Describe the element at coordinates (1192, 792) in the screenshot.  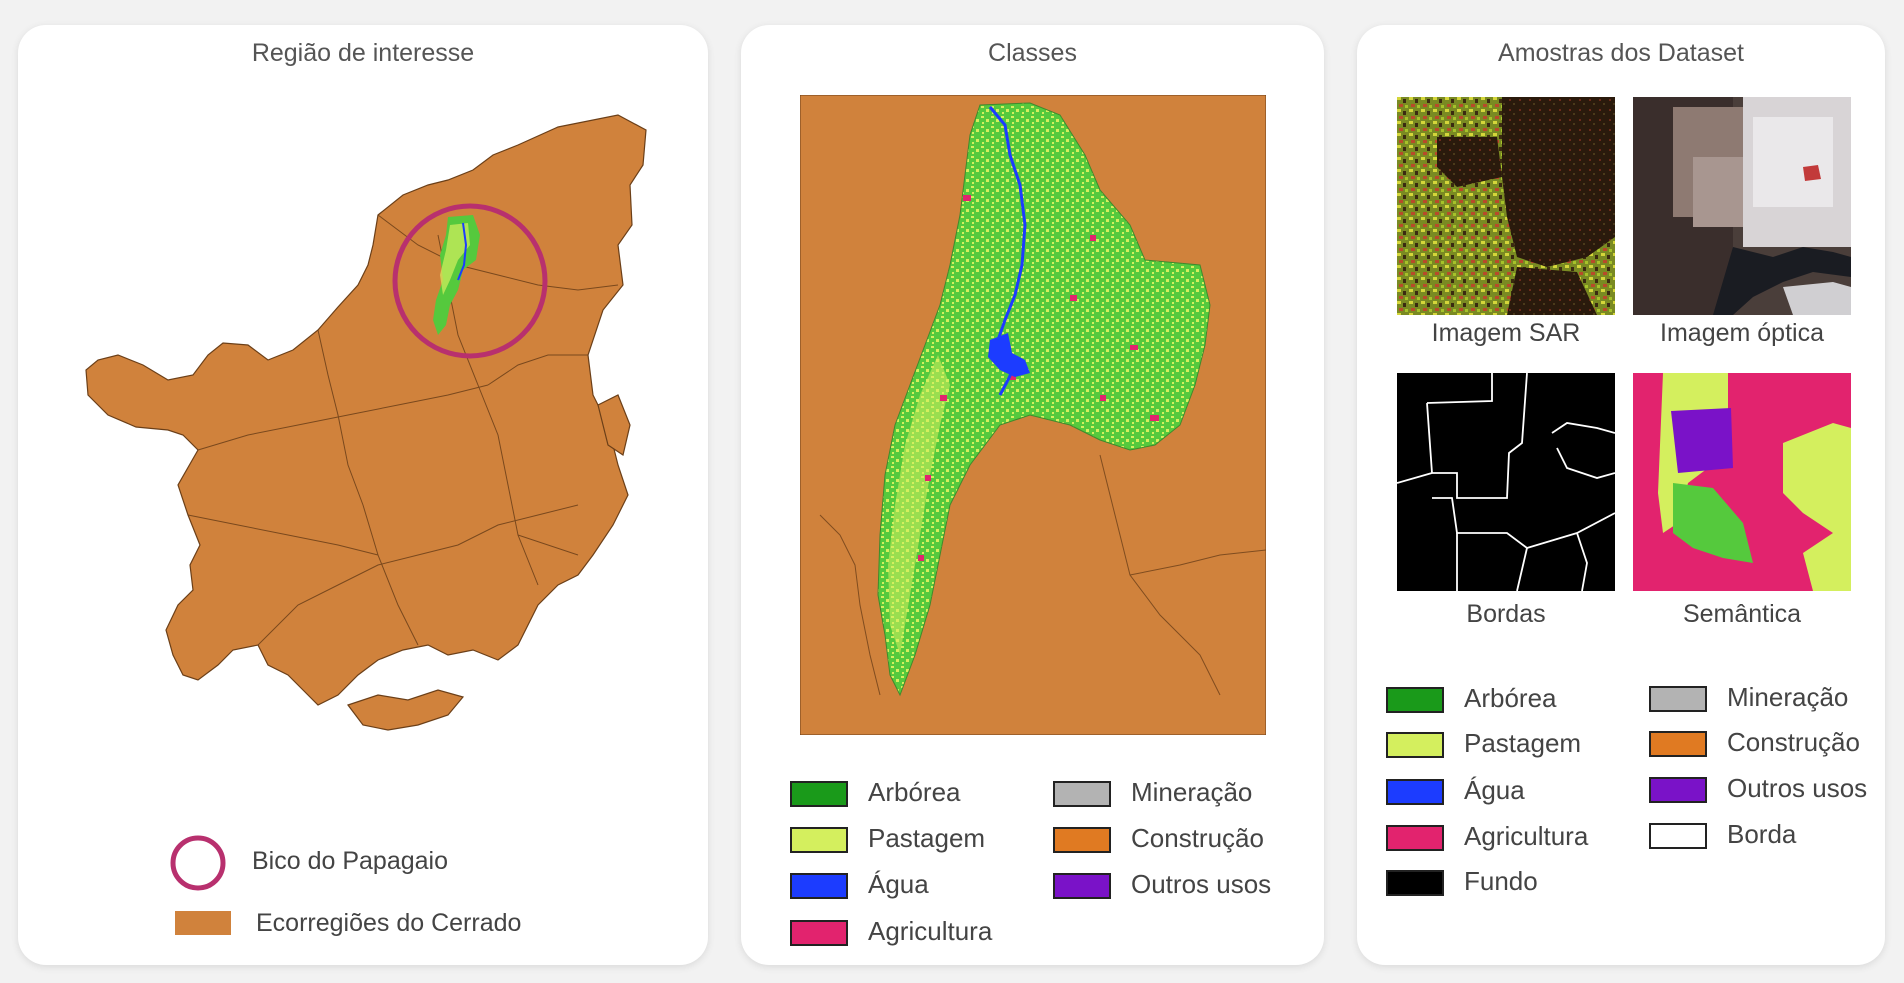
I see `legend-label-5: Mineração` at that location.